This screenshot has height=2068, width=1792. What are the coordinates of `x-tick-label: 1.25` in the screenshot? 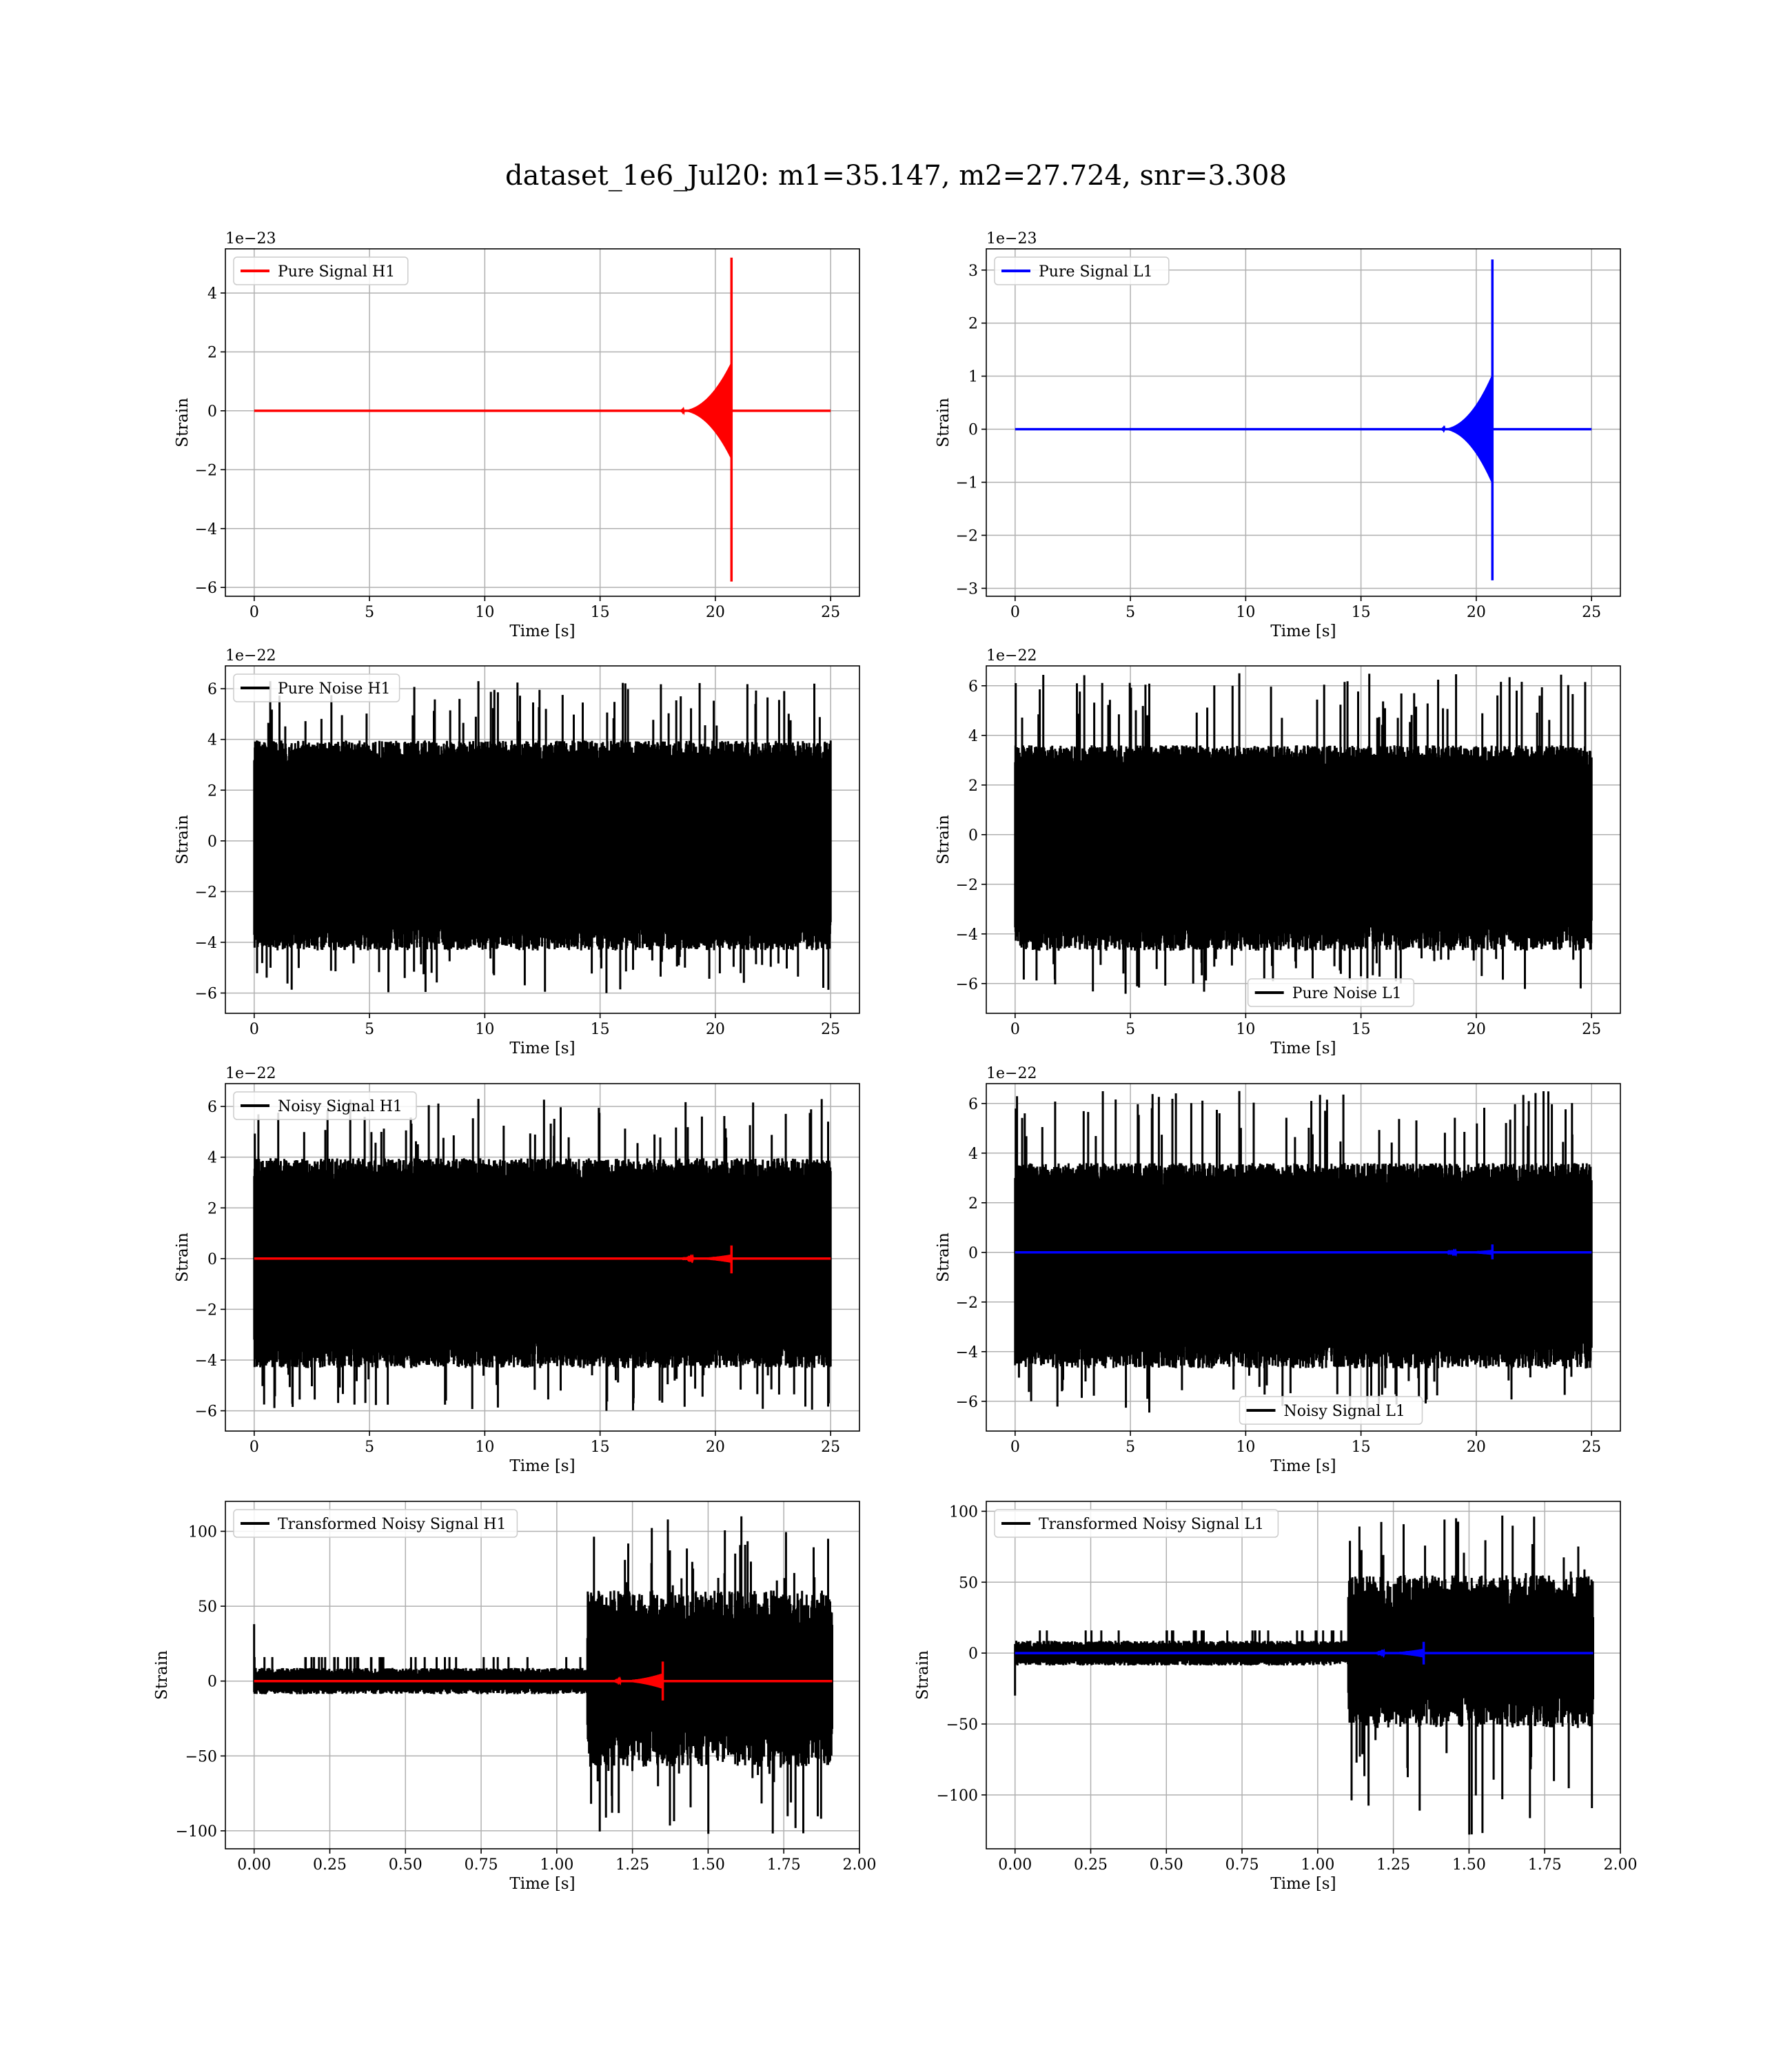 It's located at (1393, 1865).